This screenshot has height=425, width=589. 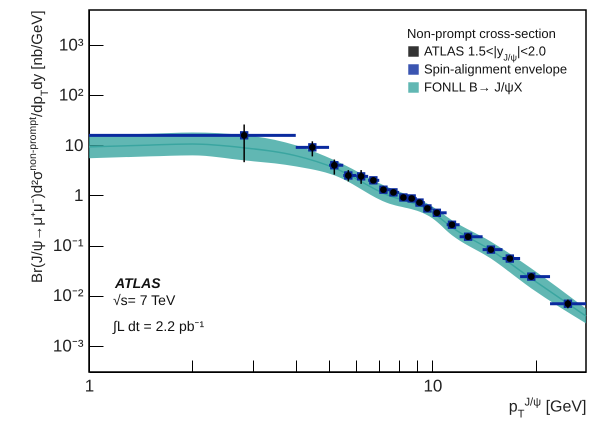 I want to click on y-tick-label: 1, so click(x=79, y=195).